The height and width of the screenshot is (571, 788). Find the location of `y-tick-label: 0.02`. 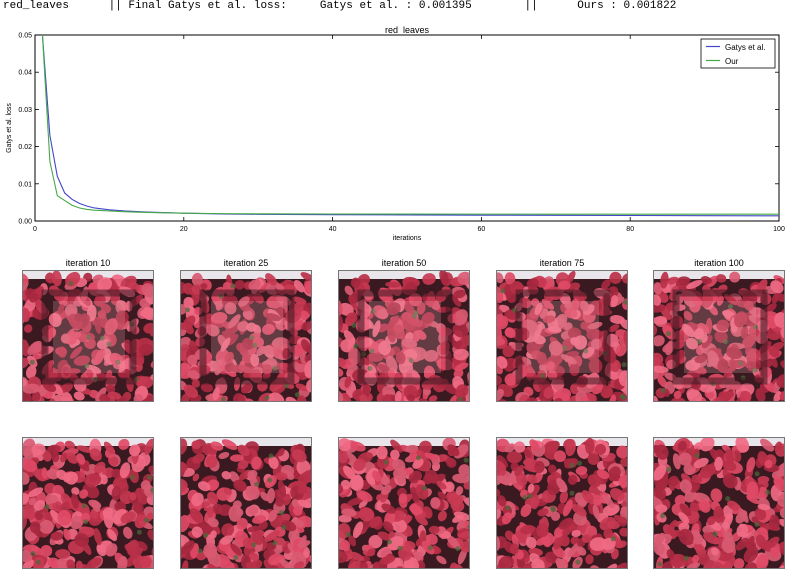

y-tick-label: 0.02 is located at coordinates (25, 147).